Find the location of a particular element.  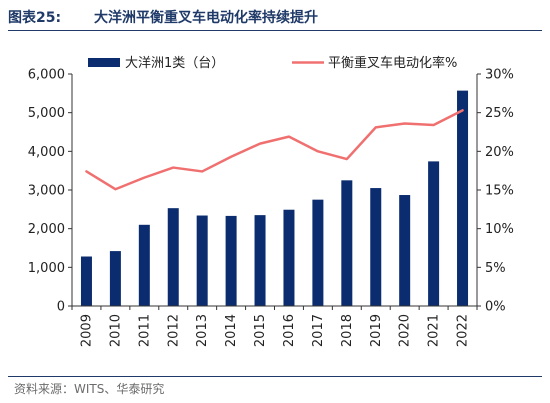

y-left-tick-label: 2,000 is located at coordinates (46, 229).